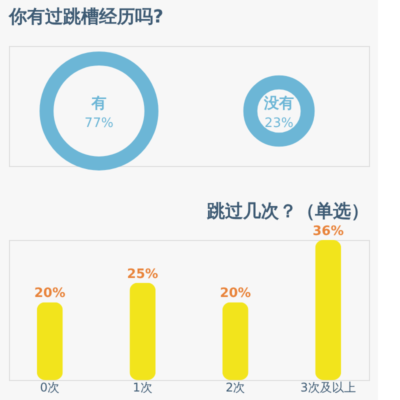 The image size is (400, 400). Describe the element at coordinates (328, 231) in the screenshot. I see `data-label: 36%` at that location.